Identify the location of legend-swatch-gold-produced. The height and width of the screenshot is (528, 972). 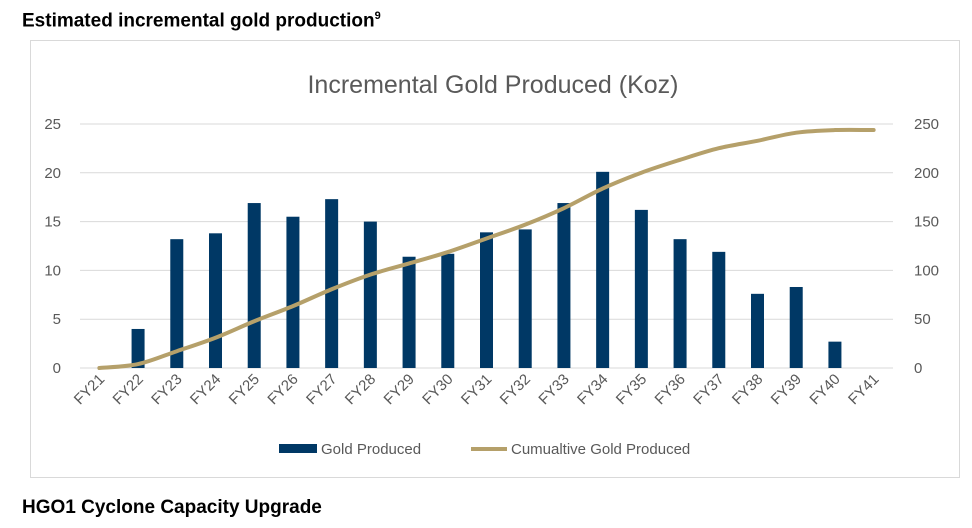
(298, 448).